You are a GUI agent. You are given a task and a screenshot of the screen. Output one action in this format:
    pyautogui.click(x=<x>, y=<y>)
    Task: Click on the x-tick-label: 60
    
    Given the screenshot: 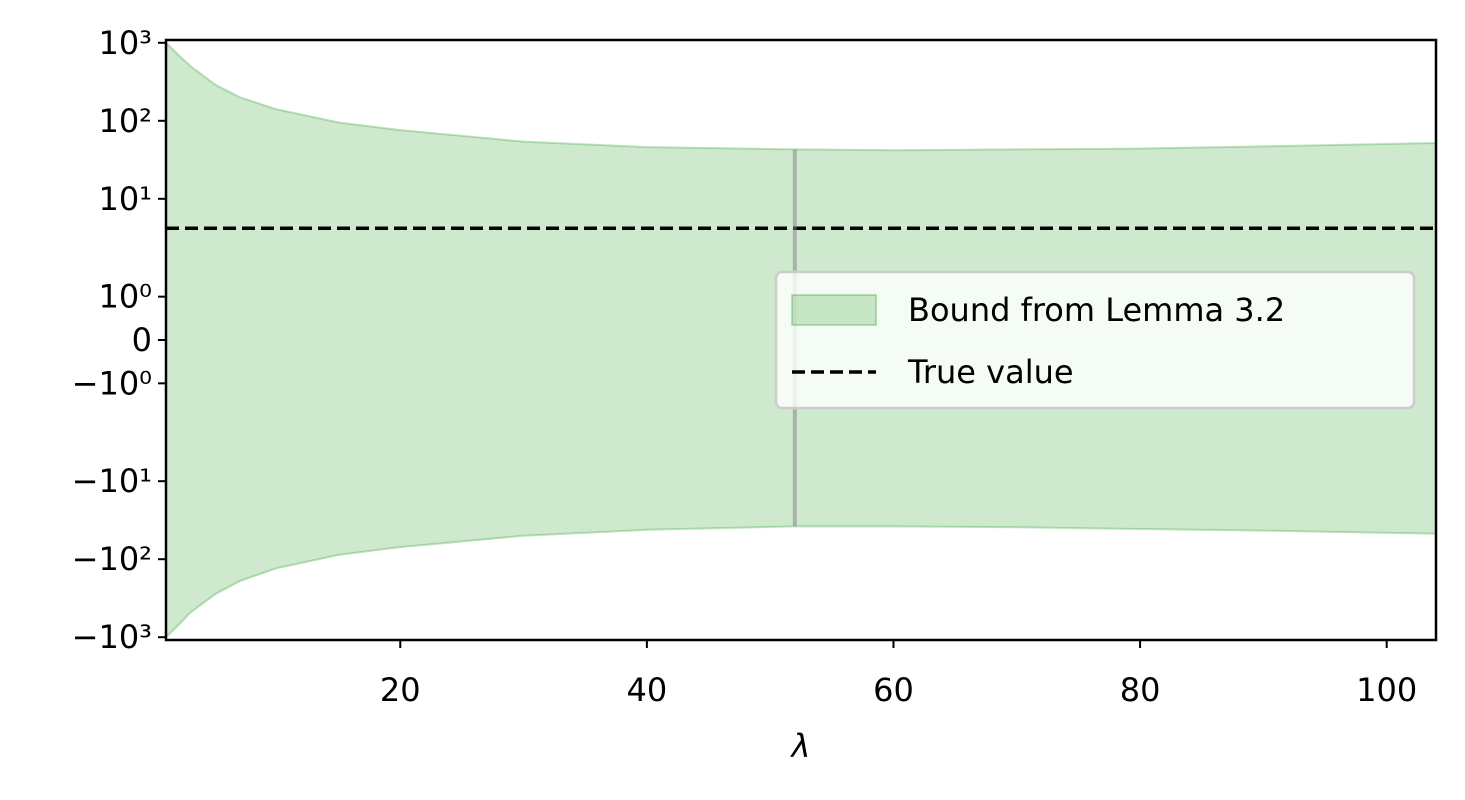 What is the action you would take?
    pyautogui.click(x=893, y=690)
    